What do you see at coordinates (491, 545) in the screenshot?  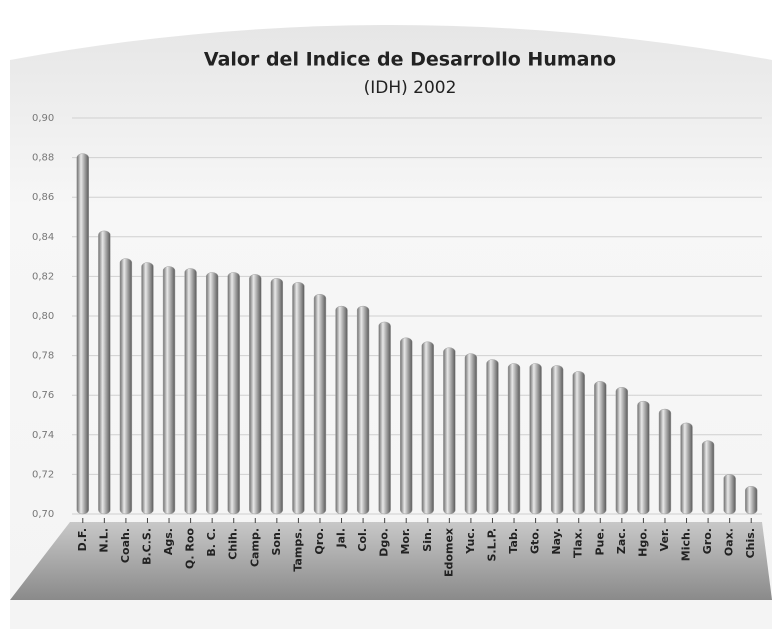 I see `x-tick-label: S.L.P.` at bounding box center [491, 545].